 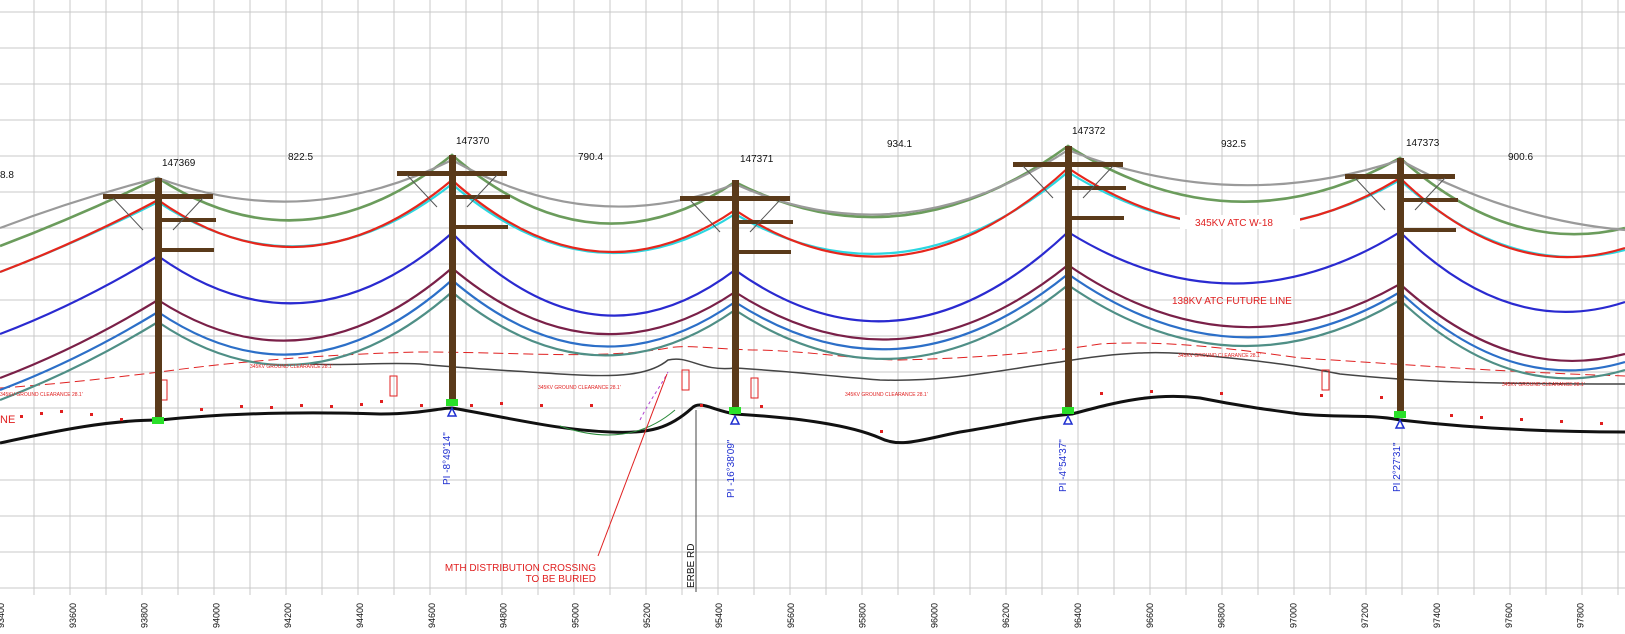 I want to click on station-label: 94000, so click(x=216, y=615).